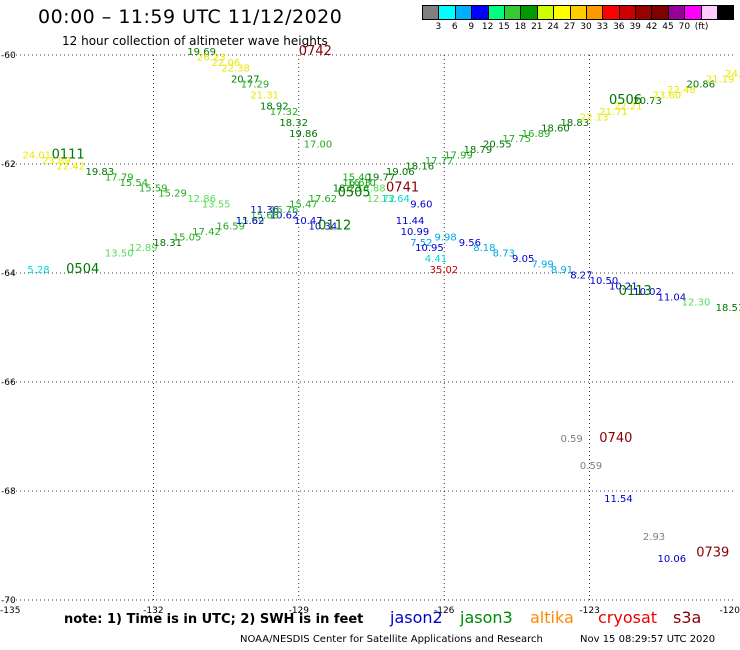 This screenshot has width=740, height=650. What do you see at coordinates (303, 205) in the screenshot?
I see `wave-height-point: 15.47` at bounding box center [303, 205].